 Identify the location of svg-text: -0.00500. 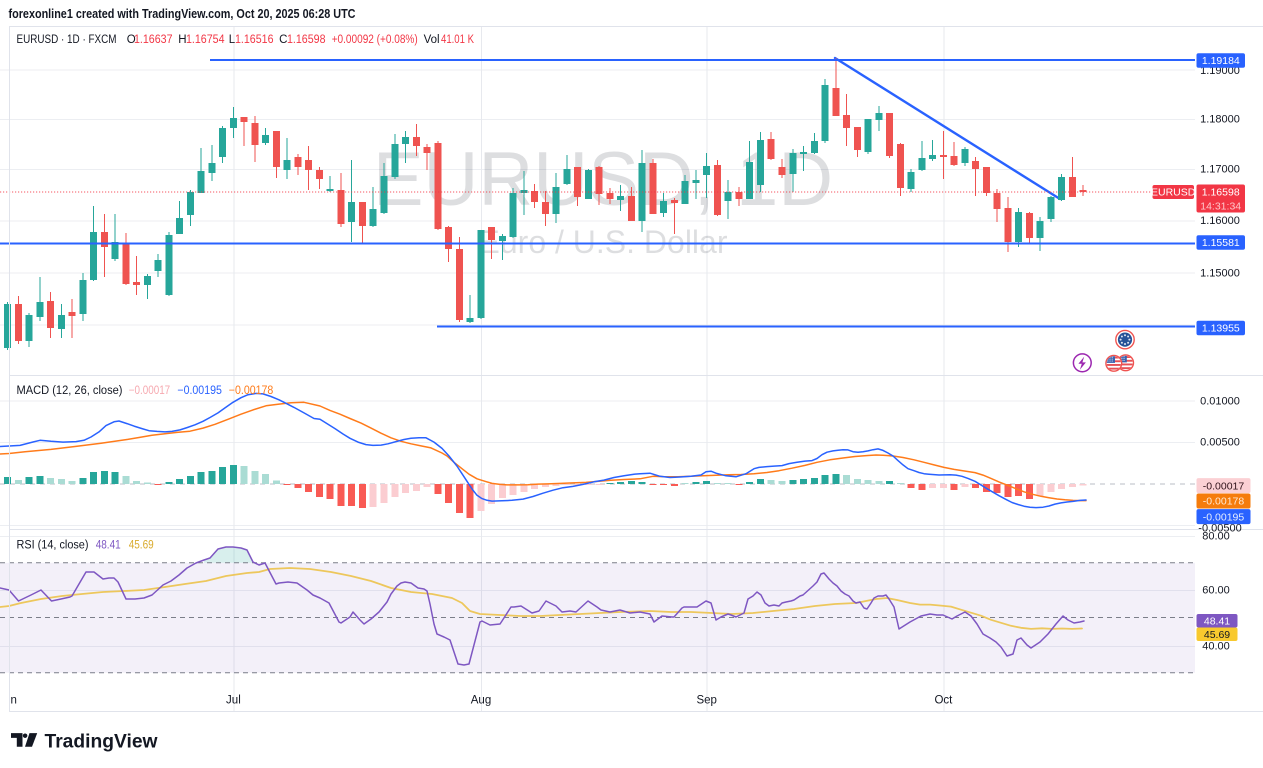
(1219, 529).